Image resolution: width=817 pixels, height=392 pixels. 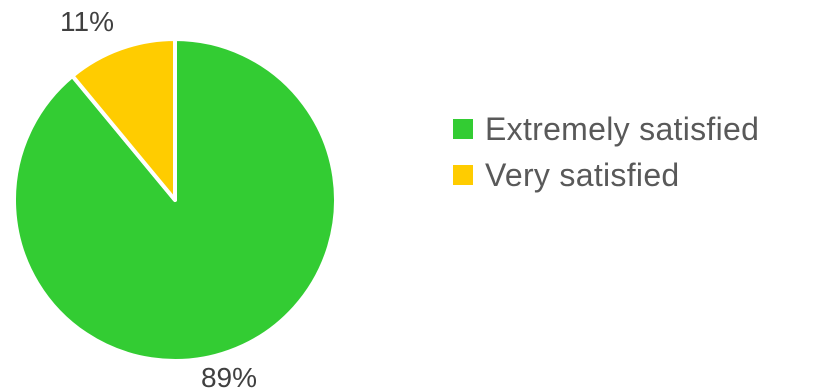 What do you see at coordinates (87, 21) in the screenshot?
I see `data-label-very-satisfied: 11%` at bounding box center [87, 21].